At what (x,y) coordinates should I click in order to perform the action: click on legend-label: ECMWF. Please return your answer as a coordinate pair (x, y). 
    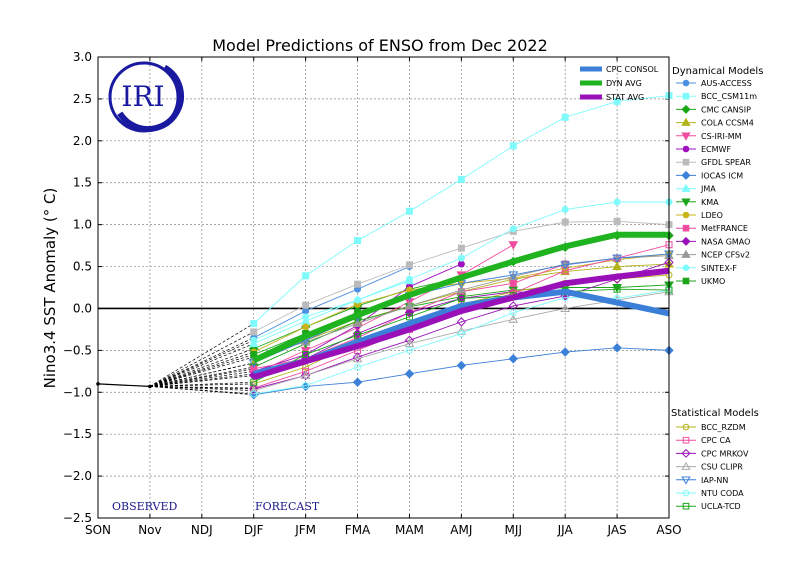
    Looking at the image, I should click on (716, 149).